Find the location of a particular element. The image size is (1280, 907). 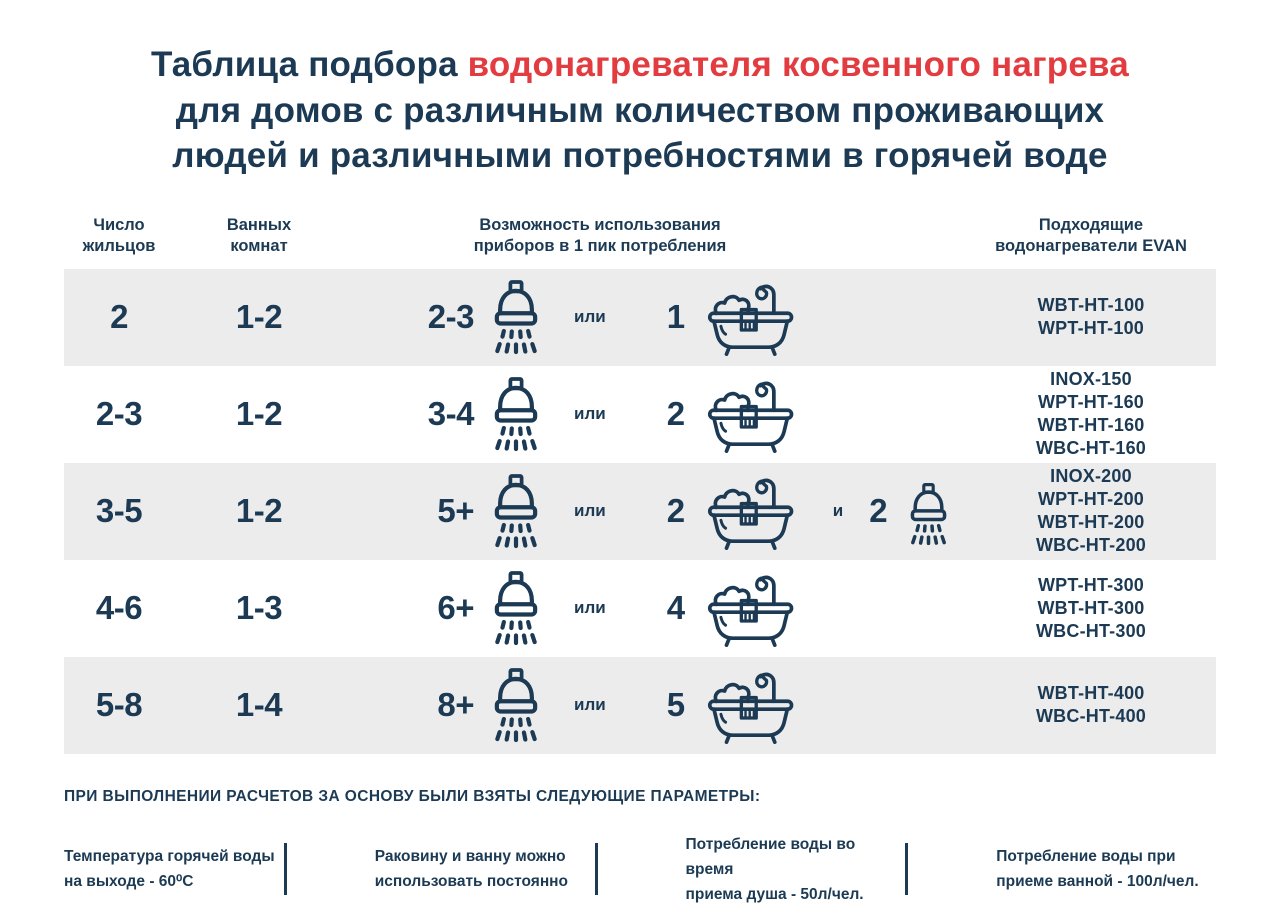

shower-count: 8+ is located at coordinates (455, 704).